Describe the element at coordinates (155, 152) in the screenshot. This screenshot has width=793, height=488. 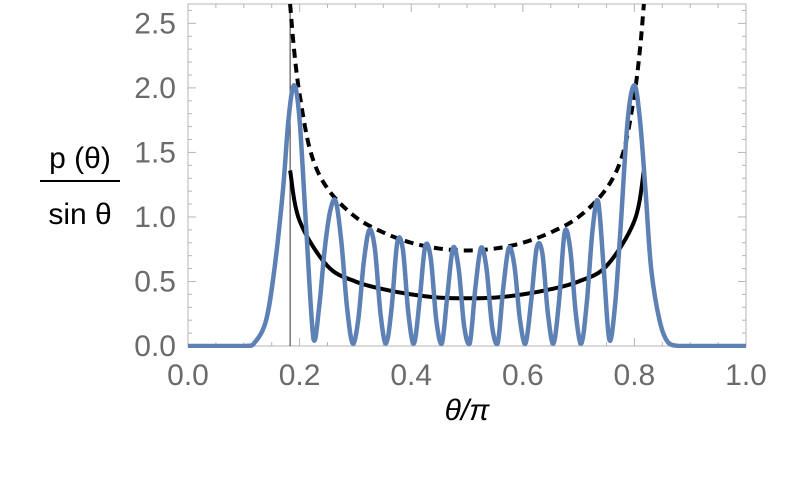
I see `y-tick-label: 1.5` at that location.